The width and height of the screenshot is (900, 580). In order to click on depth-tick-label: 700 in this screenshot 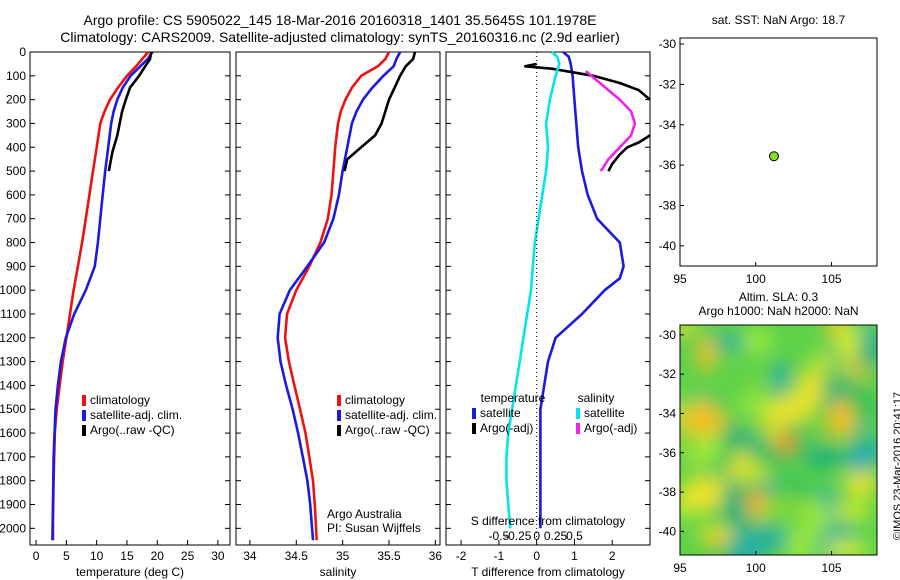, I will do `click(16, 219)`.